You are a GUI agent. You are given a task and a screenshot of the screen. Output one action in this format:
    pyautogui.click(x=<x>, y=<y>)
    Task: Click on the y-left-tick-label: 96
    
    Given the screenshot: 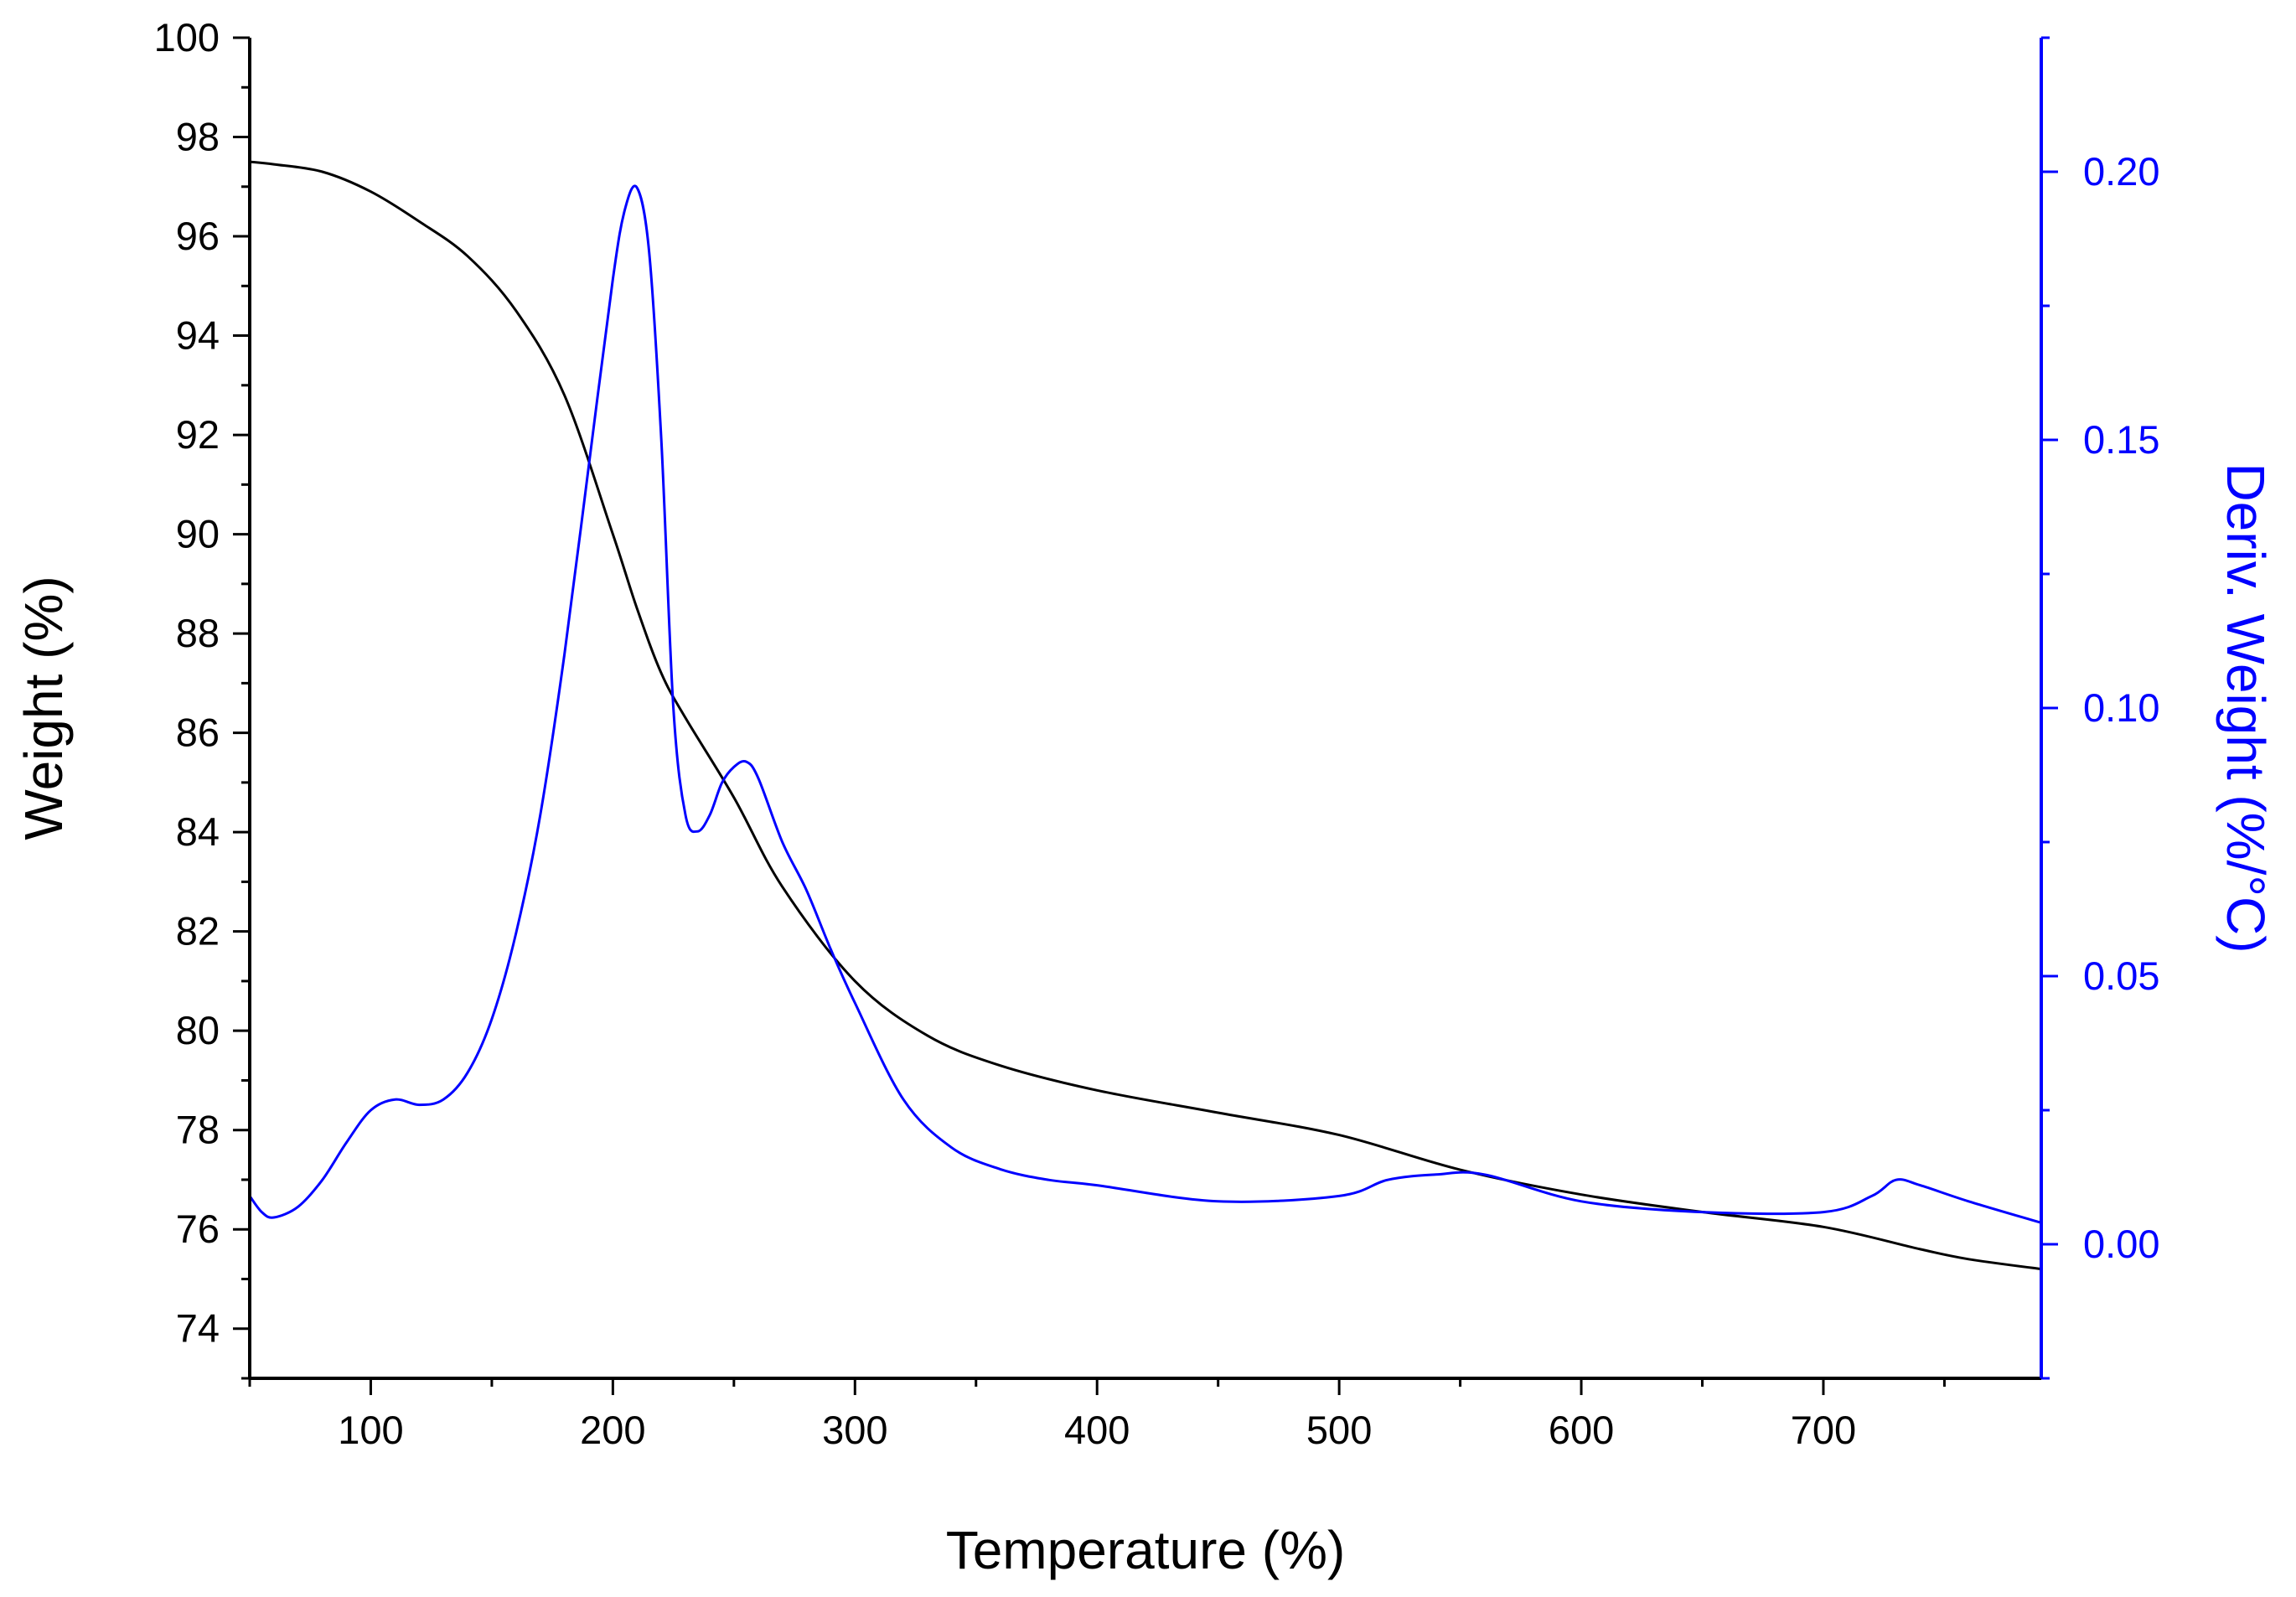 What is the action you would take?
    pyautogui.click(x=198, y=236)
    